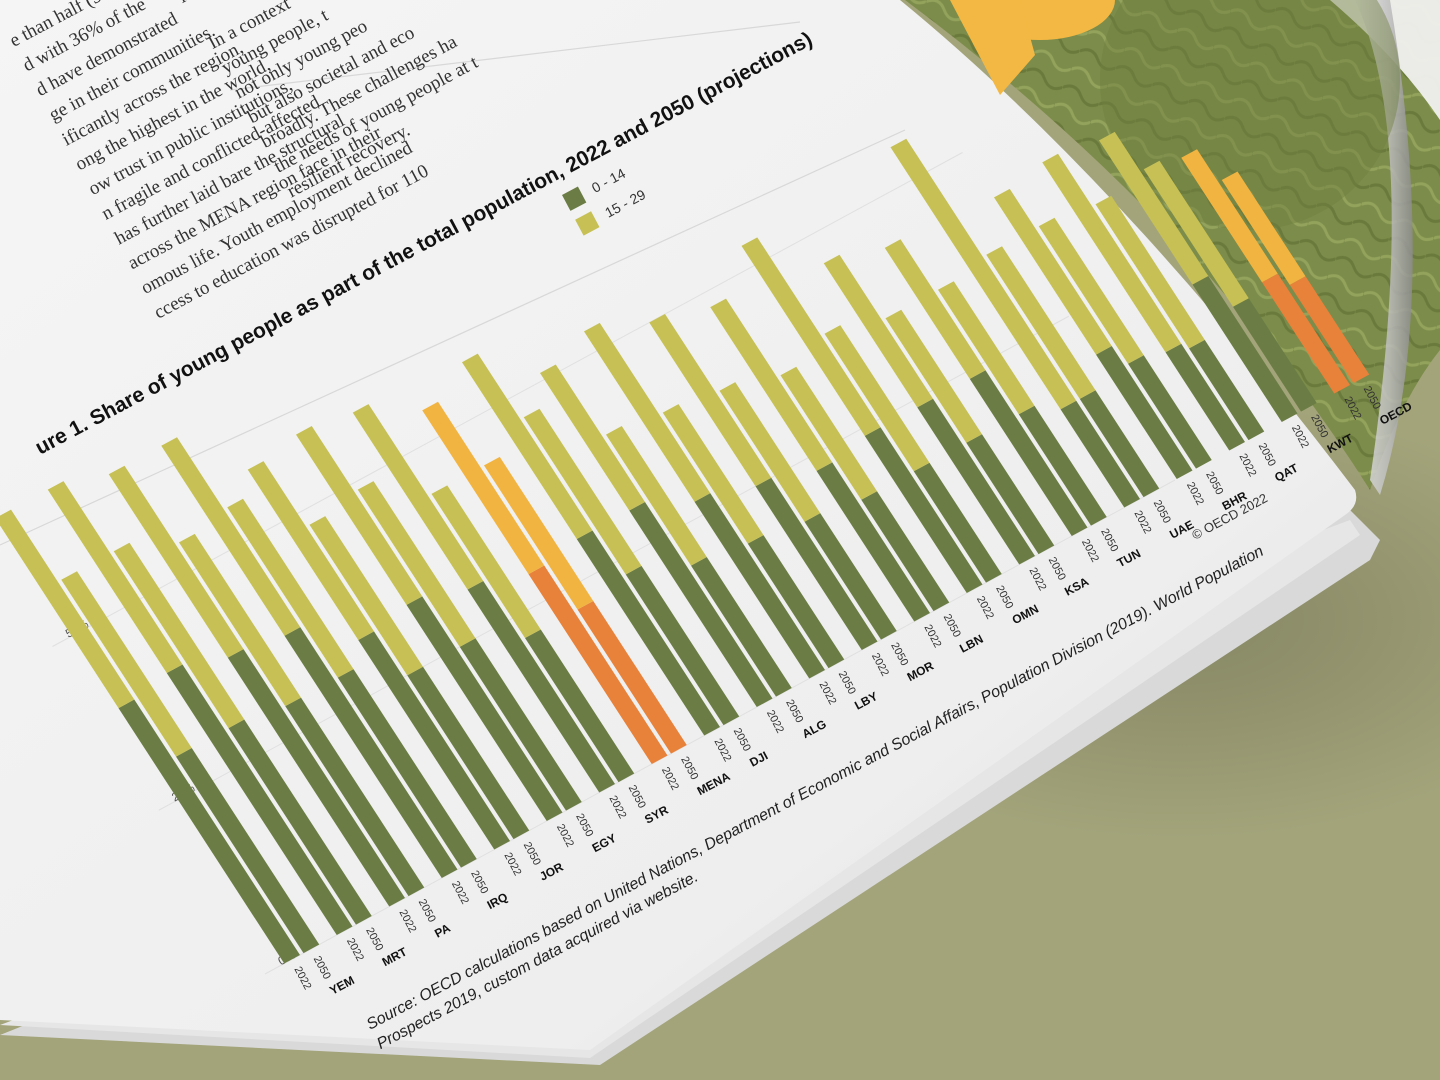 Image resolution: width=1440 pixels, height=1080 pixels. I want to click on top-divider, so click(515, 56).